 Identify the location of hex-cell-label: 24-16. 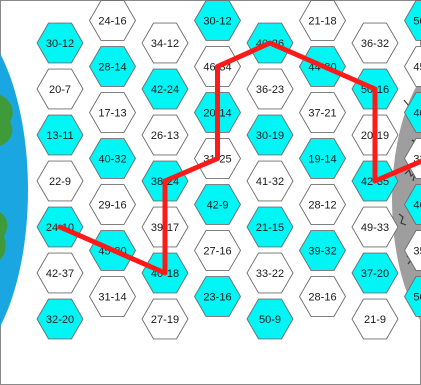
(112, 22).